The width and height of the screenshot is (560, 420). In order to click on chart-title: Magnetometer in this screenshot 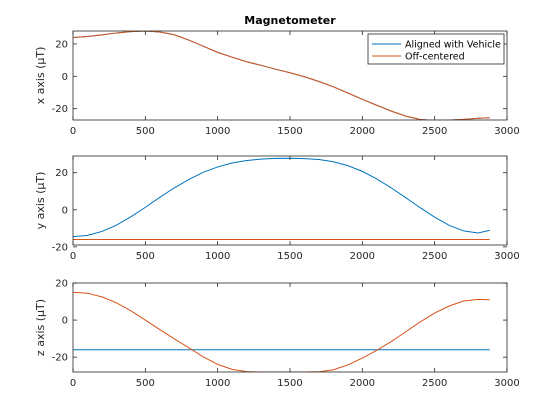, I will do `click(290, 20)`.